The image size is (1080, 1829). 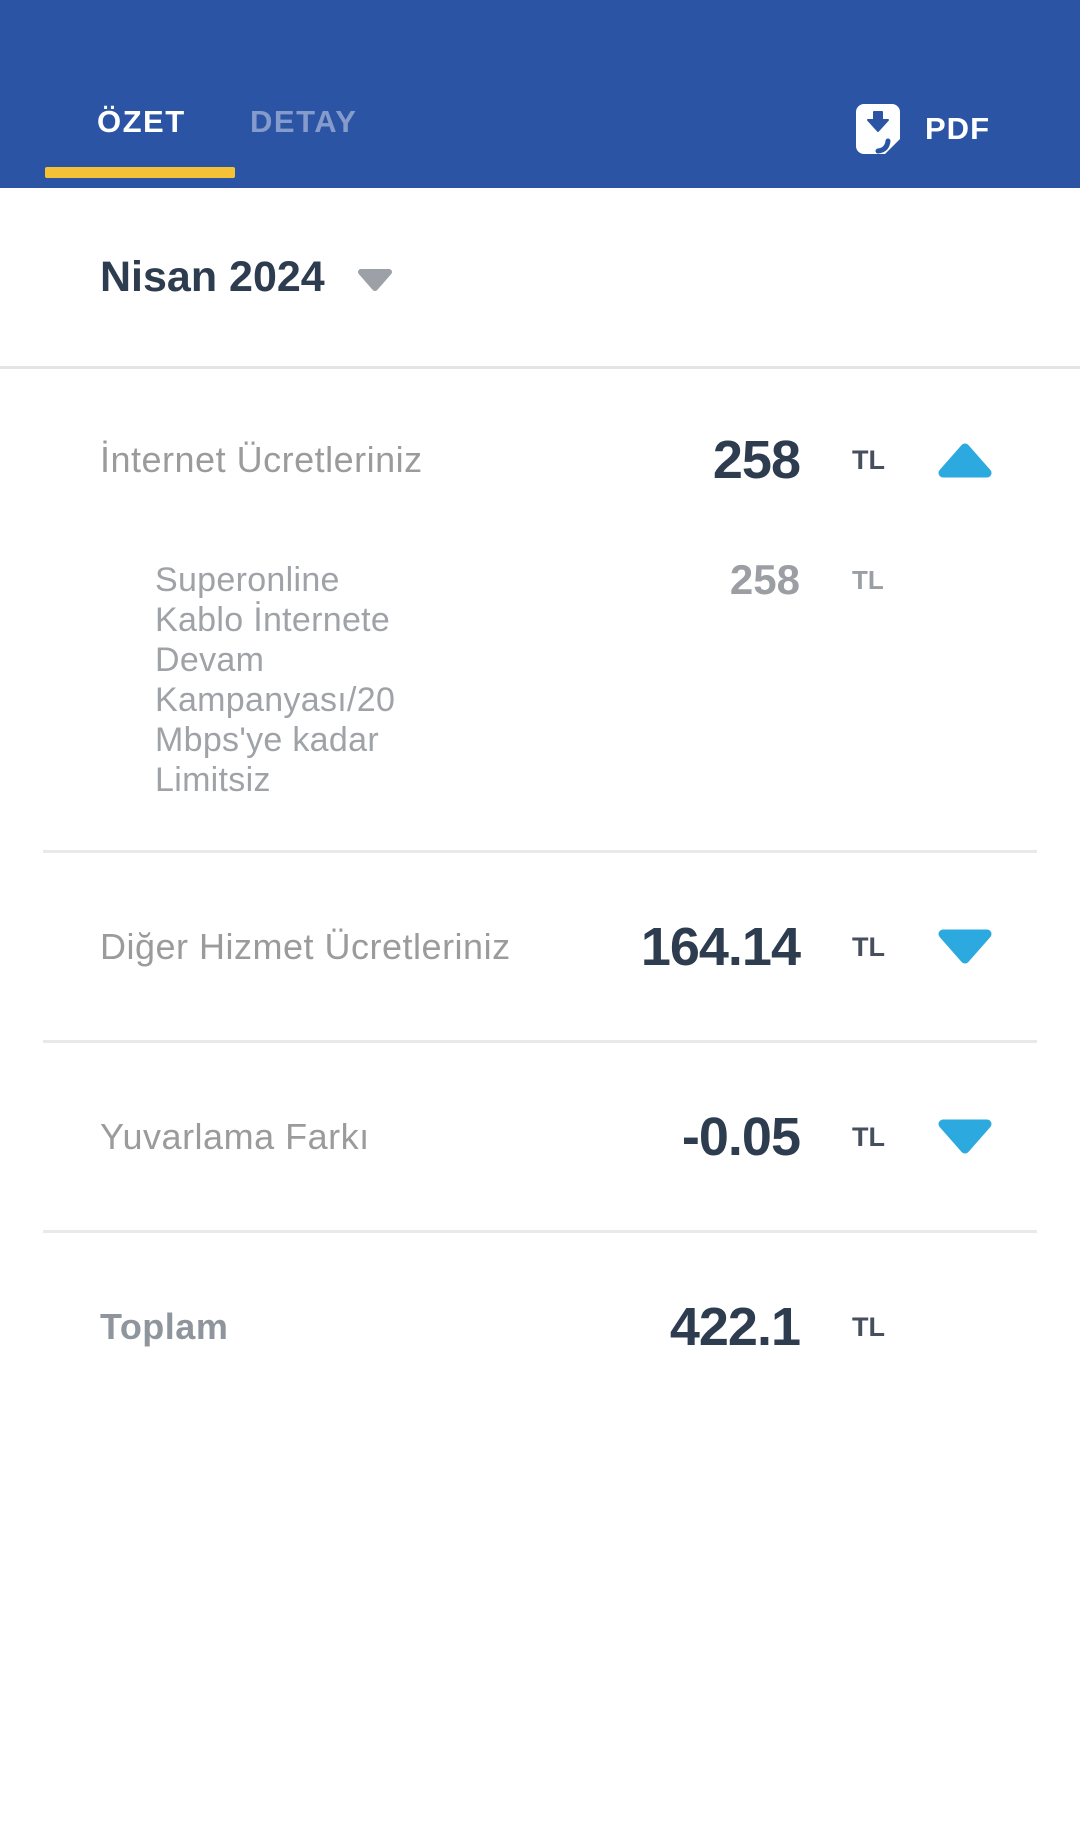 I want to click on billing-period-label: Nisan 2024, so click(x=212, y=276).